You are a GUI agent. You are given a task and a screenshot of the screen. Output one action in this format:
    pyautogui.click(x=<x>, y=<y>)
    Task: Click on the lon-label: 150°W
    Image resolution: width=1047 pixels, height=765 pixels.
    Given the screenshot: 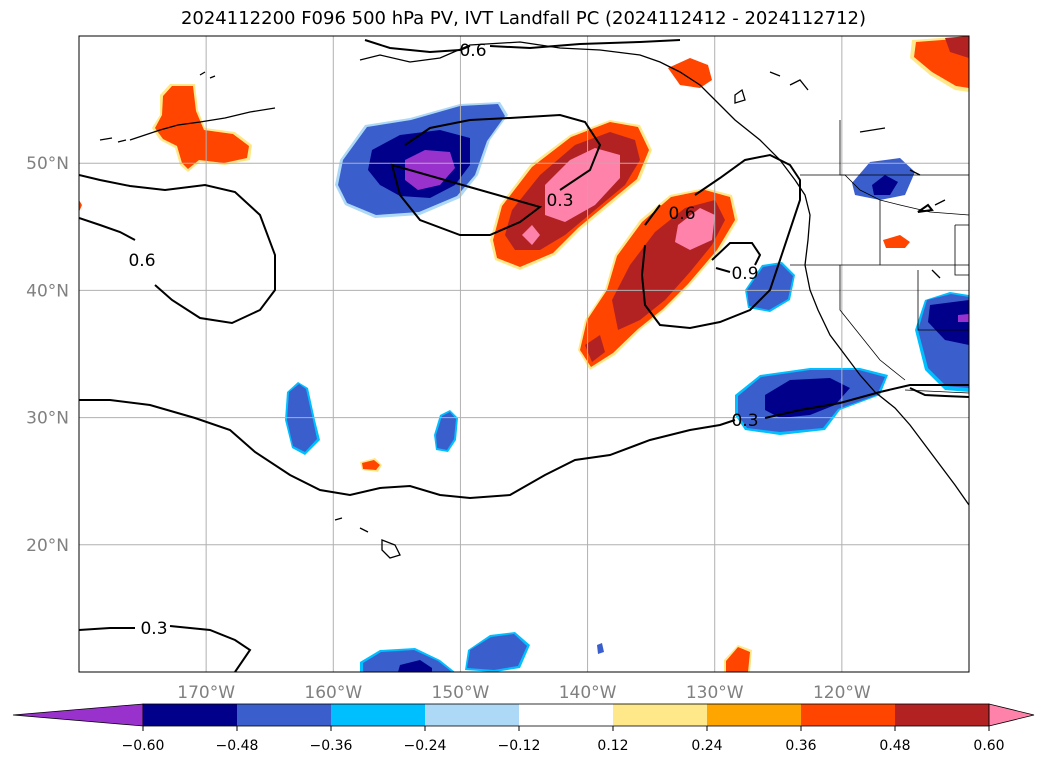 What is the action you would take?
    pyautogui.click(x=461, y=693)
    